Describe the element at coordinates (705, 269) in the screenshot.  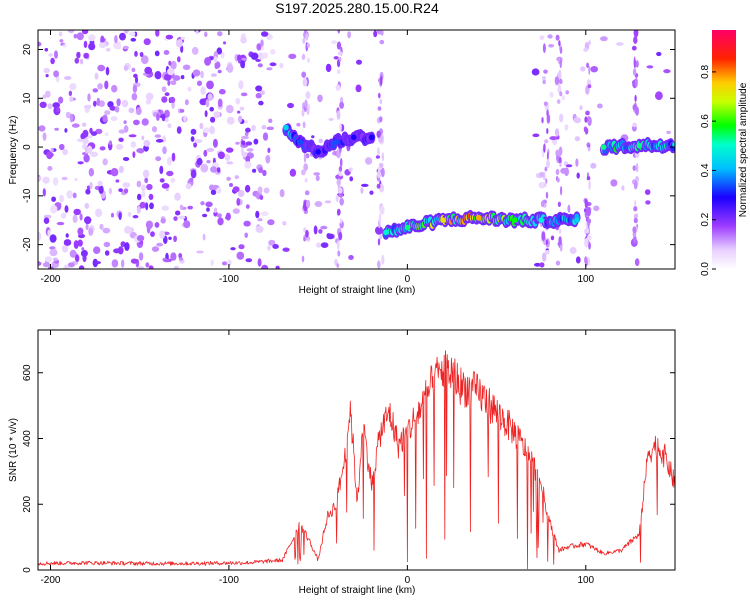
I see `colorbar-tick-label: 0.0` at that location.